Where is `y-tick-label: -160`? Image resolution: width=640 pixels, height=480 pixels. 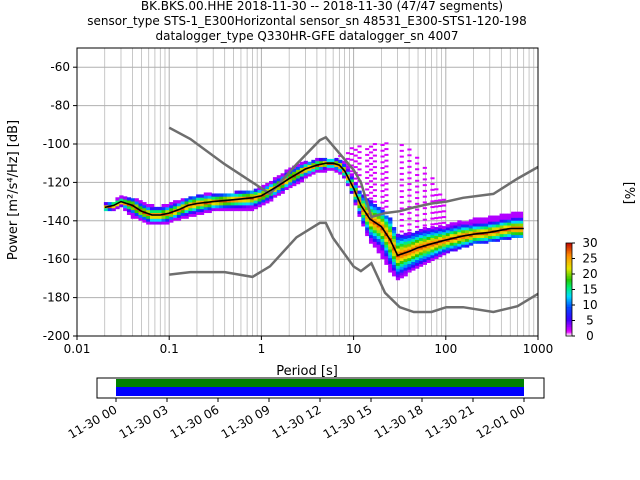 y-tick-label: -160 is located at coordinates (56, 259).